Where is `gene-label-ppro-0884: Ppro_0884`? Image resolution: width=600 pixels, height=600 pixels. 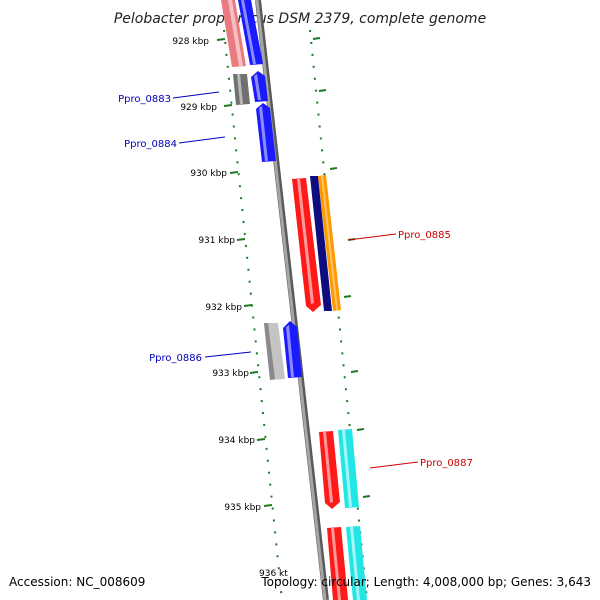
gene-label-ppro-0884: Ppro_0884 is located at coordinates (175, 143).